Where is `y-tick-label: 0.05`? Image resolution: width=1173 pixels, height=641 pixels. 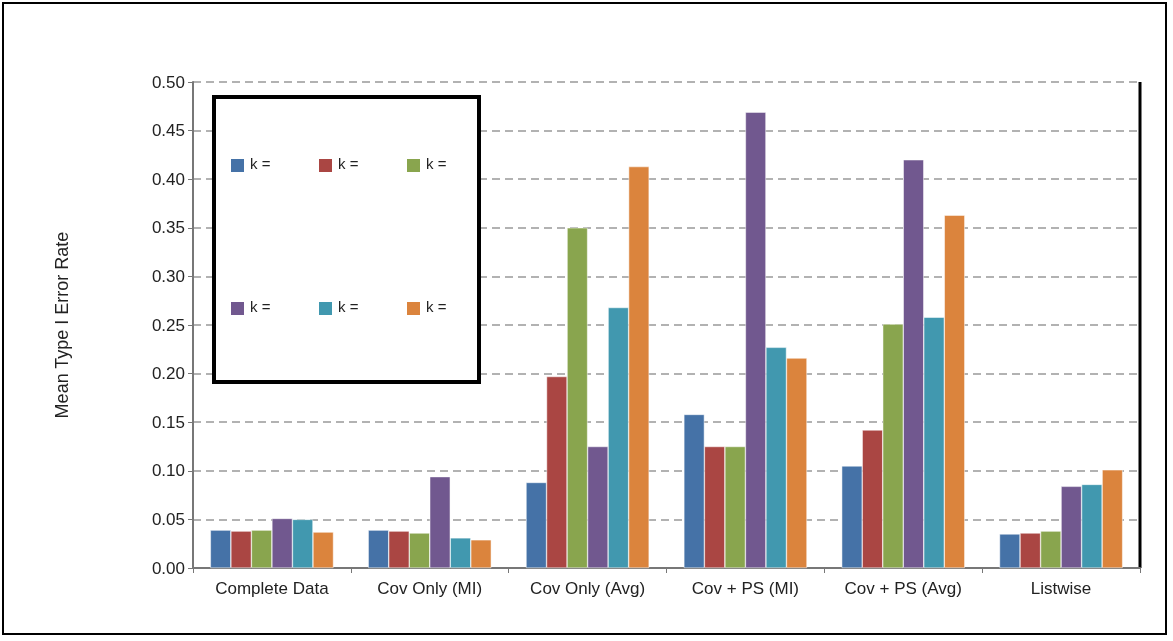
y-tick-label: 0.05 is located at coordinates (168, 519).